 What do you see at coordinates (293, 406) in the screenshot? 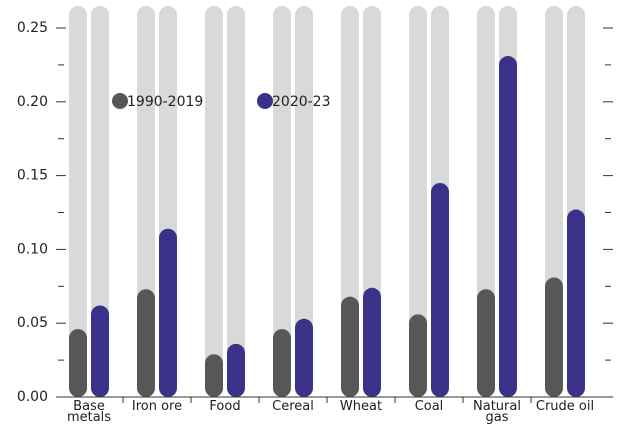
I see `x-tick-label: Cereal` at bounding box center [293, 406].